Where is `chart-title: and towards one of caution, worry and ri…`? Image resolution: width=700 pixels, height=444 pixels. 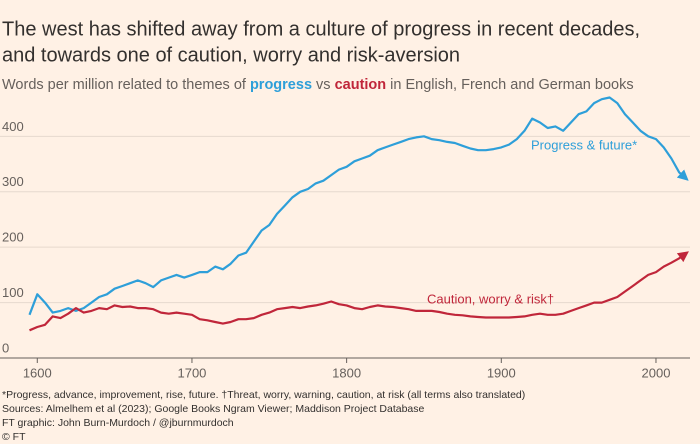
chart-title: and towards one of caution, worry and ri… is located at coordinates (231, 55).